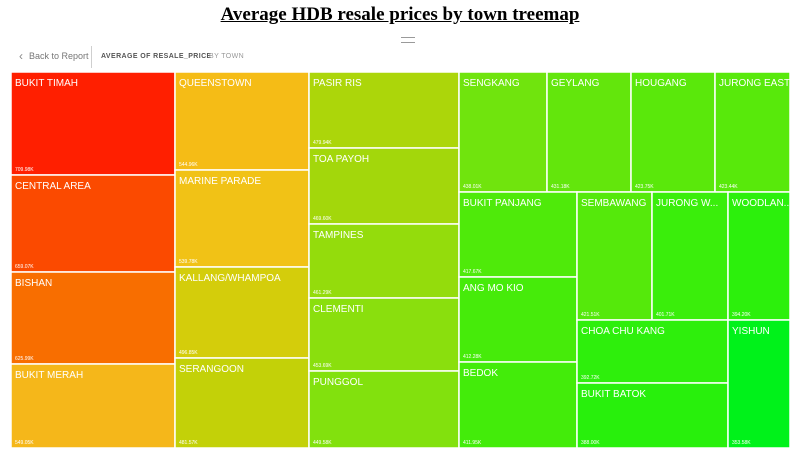 The width and height of the screenshot is (800, 465). I want to click on tile-value: 423.44K, so click(728, 187).